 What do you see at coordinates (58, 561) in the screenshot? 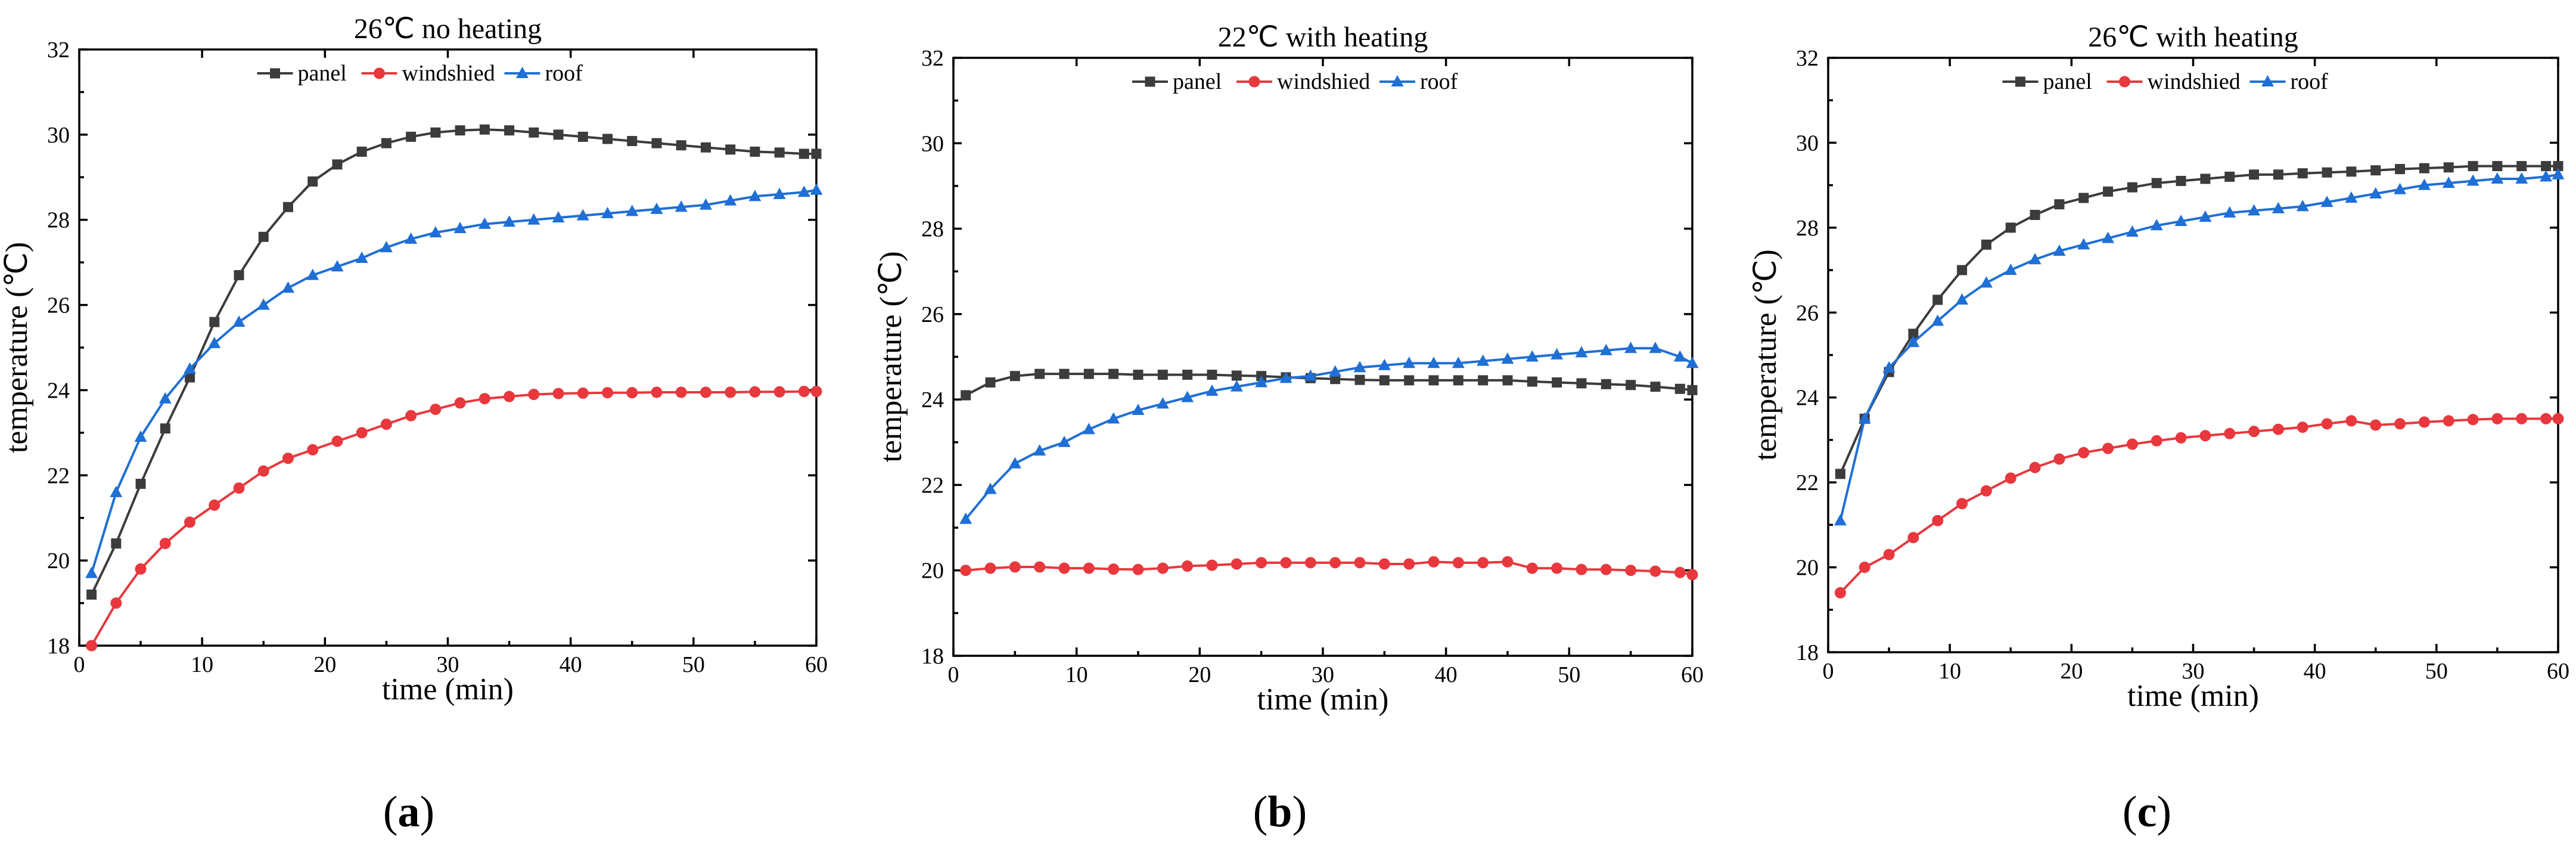
I see `y-tick-label: 20` at bounding box center [58, 561].